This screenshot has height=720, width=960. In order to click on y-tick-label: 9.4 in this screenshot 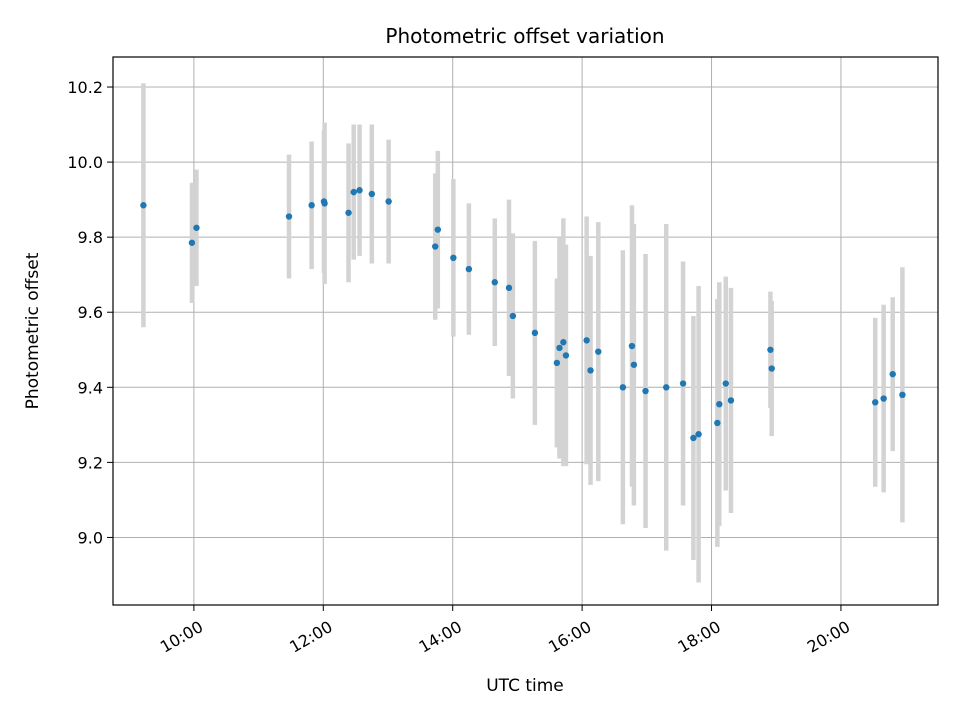, I will do `click(90, 387)`.